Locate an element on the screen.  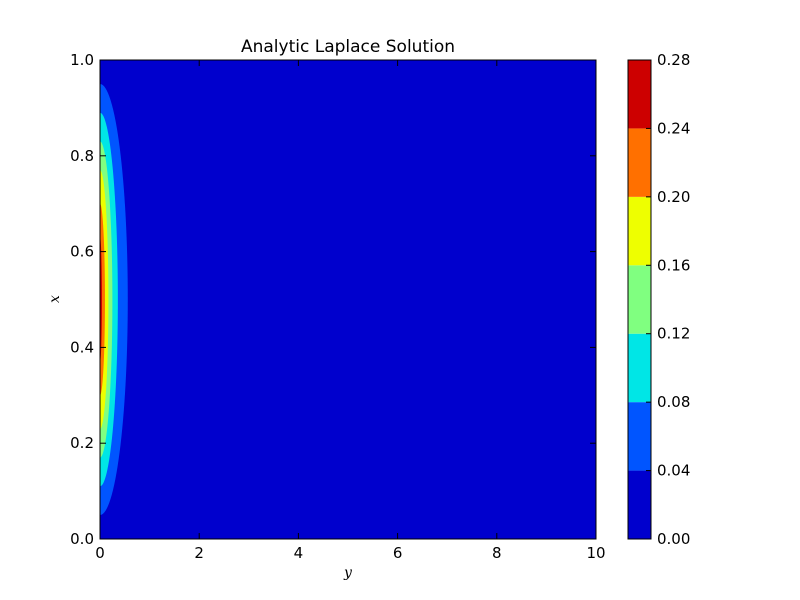
y-tick-label: 0.0 is located at coordinates (82, 539).